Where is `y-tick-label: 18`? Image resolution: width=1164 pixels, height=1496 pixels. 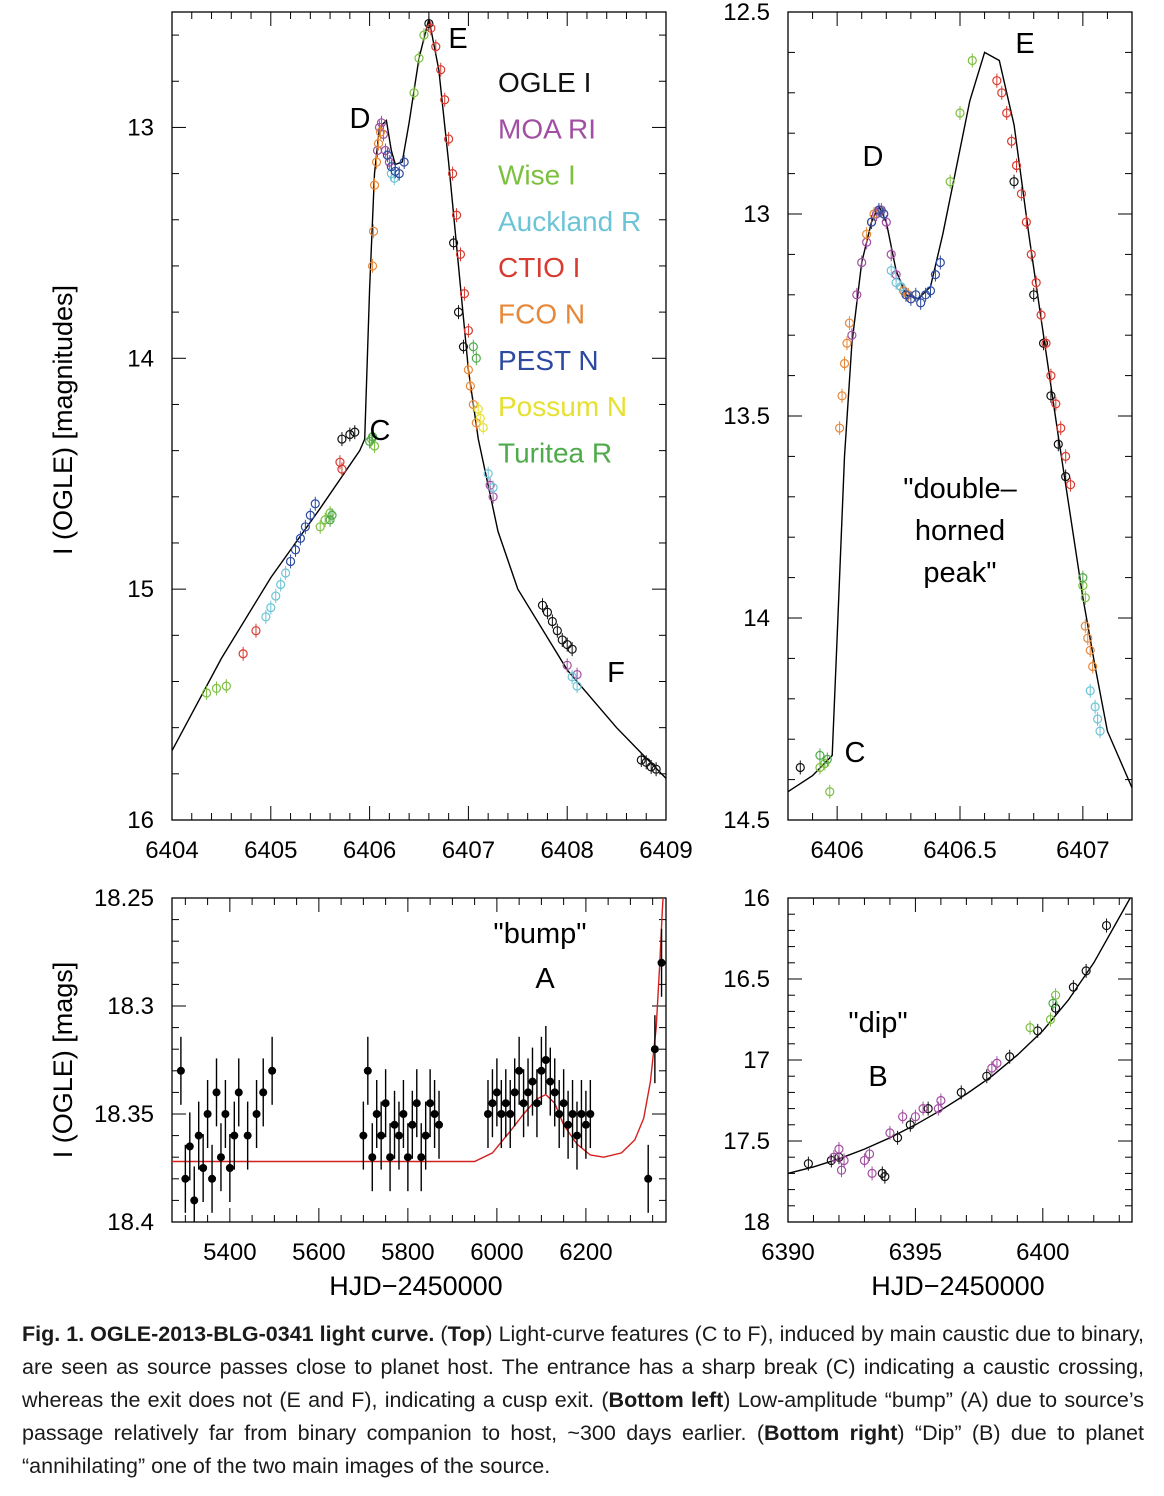
y-tick-label: 18 is located at coordinates (756, 1222).